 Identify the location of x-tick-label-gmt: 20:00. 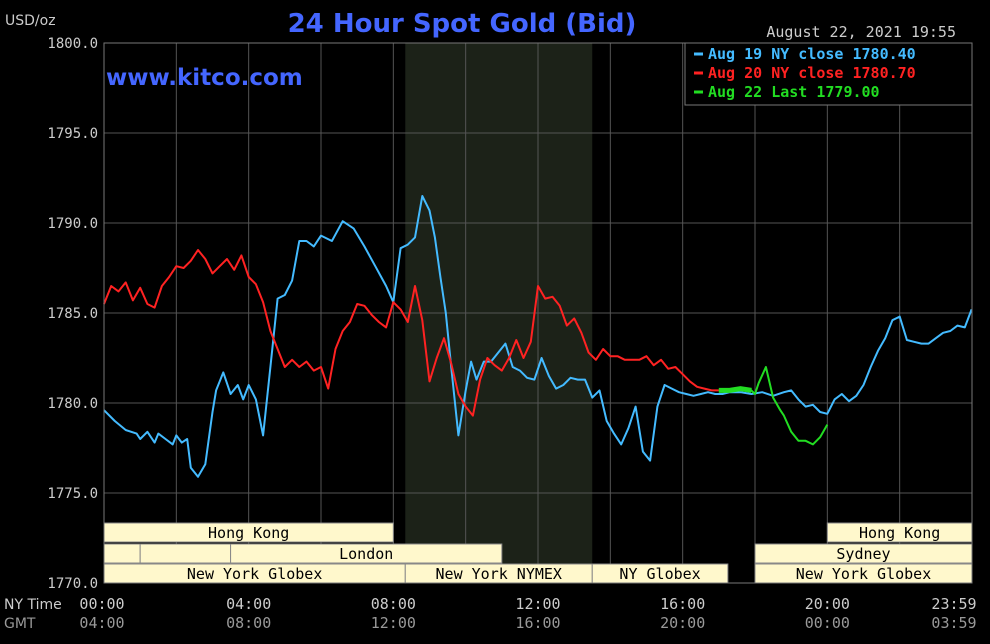
(682, 623).